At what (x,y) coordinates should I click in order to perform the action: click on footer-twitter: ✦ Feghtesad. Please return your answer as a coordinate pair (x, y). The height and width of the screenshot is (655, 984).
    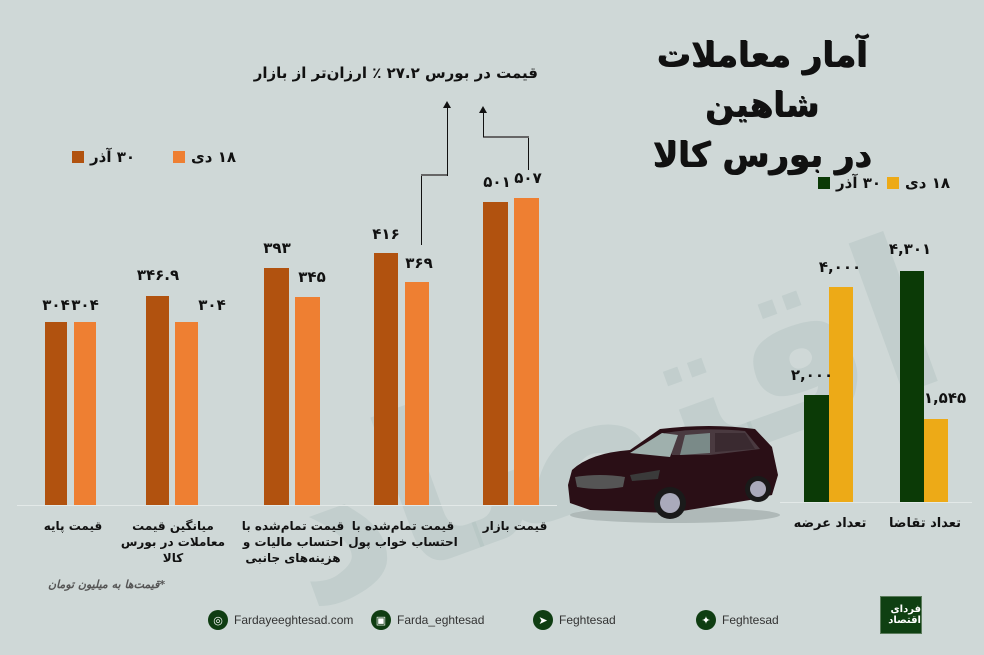
    Looking at the image, I should click on (737, 620).